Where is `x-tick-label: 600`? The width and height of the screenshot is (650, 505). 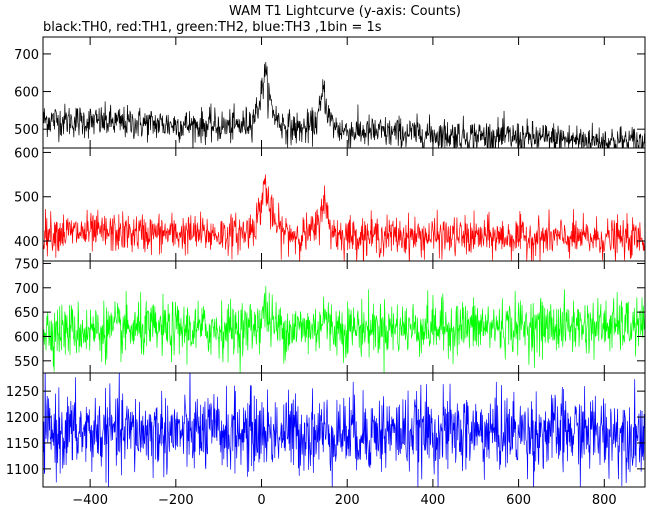 x-tick-label: 600 is located at coordinates (518, 499).